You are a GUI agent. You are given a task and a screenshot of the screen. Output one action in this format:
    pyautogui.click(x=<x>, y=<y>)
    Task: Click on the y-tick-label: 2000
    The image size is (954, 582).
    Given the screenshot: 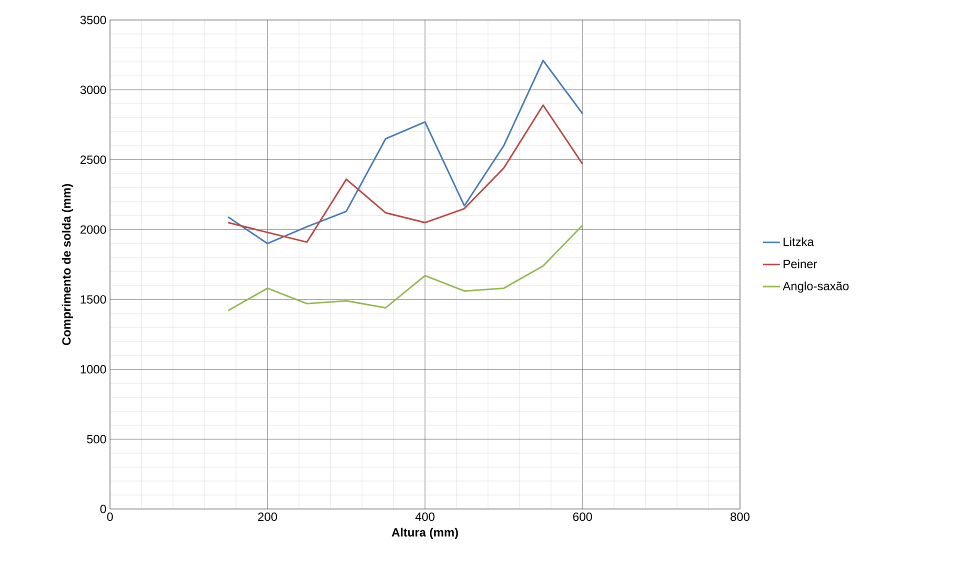 What is the action you would take?
    pyautogui.click(x=93, y=229)
    